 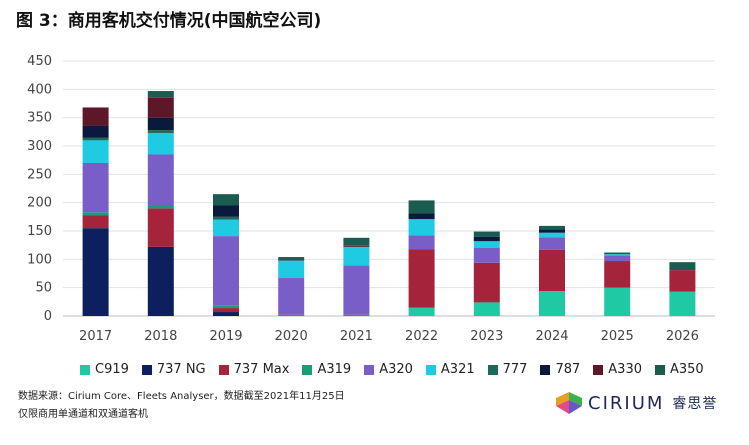 What do you see at coordinates (552, 227) in the screenshot?
I see `bar-segment-a350-2024` at bounding box center [552, 227].